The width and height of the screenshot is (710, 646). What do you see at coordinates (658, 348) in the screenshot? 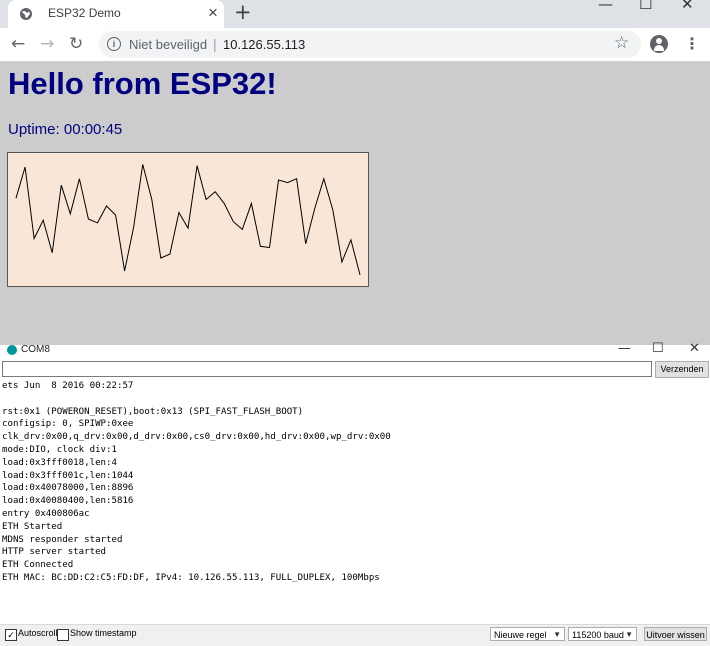
I see `serial-maximize-icon: ☐` at bounding box center [658, 348].